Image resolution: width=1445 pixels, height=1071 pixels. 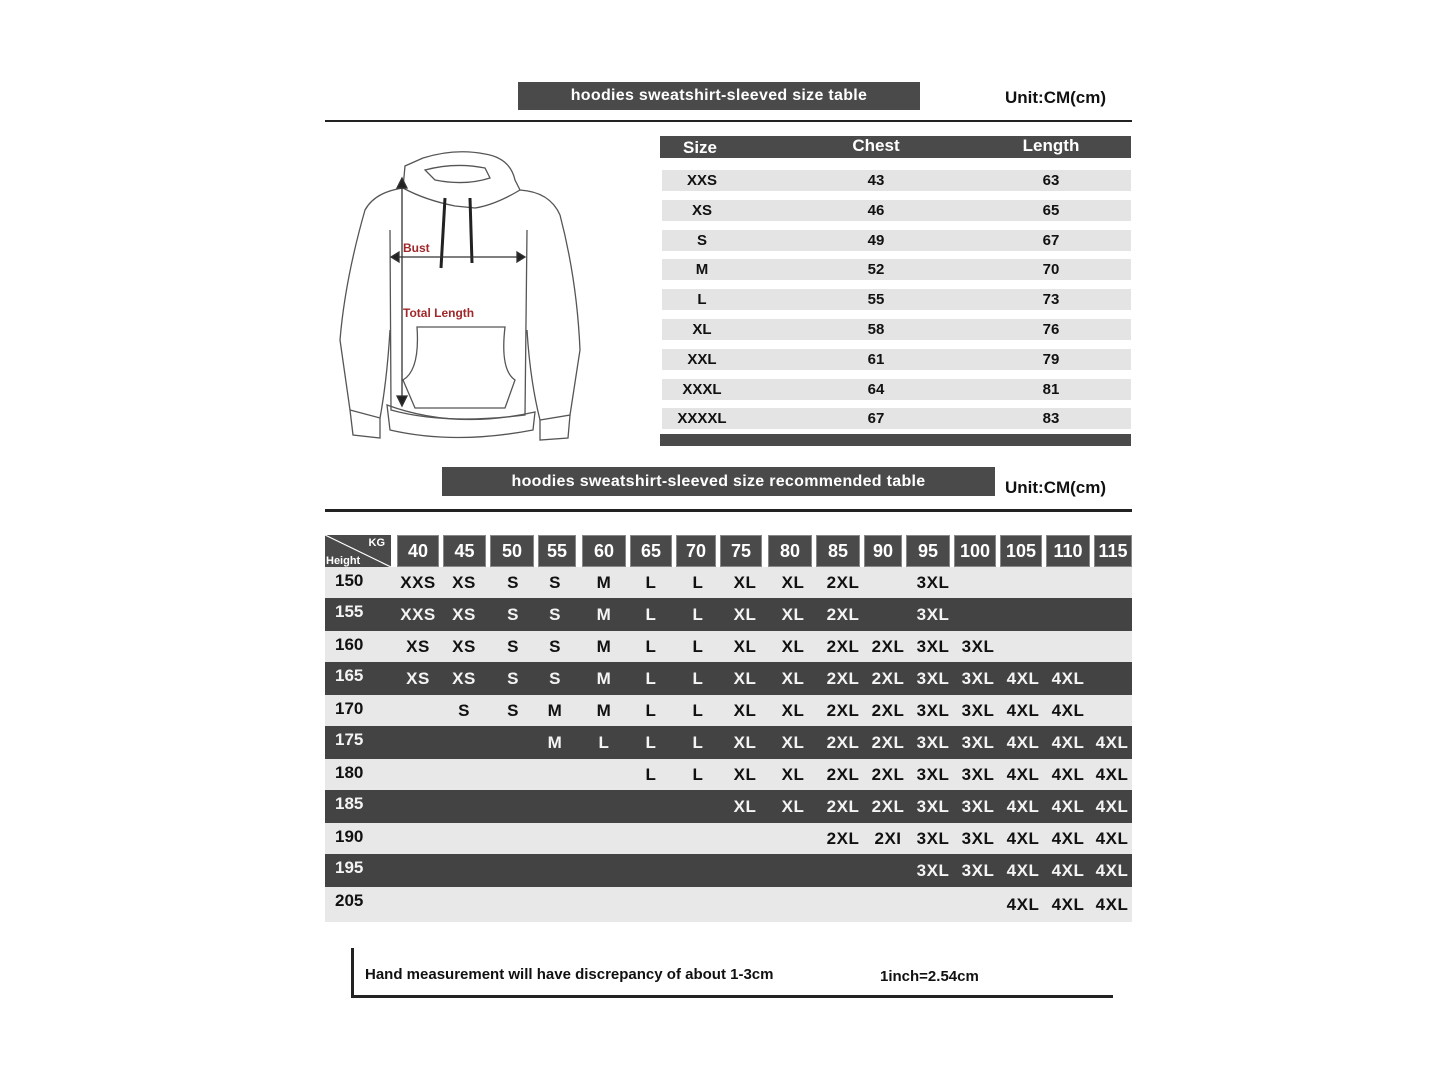 I want to click on length-cell: 83, so click(x=1051, y=419).